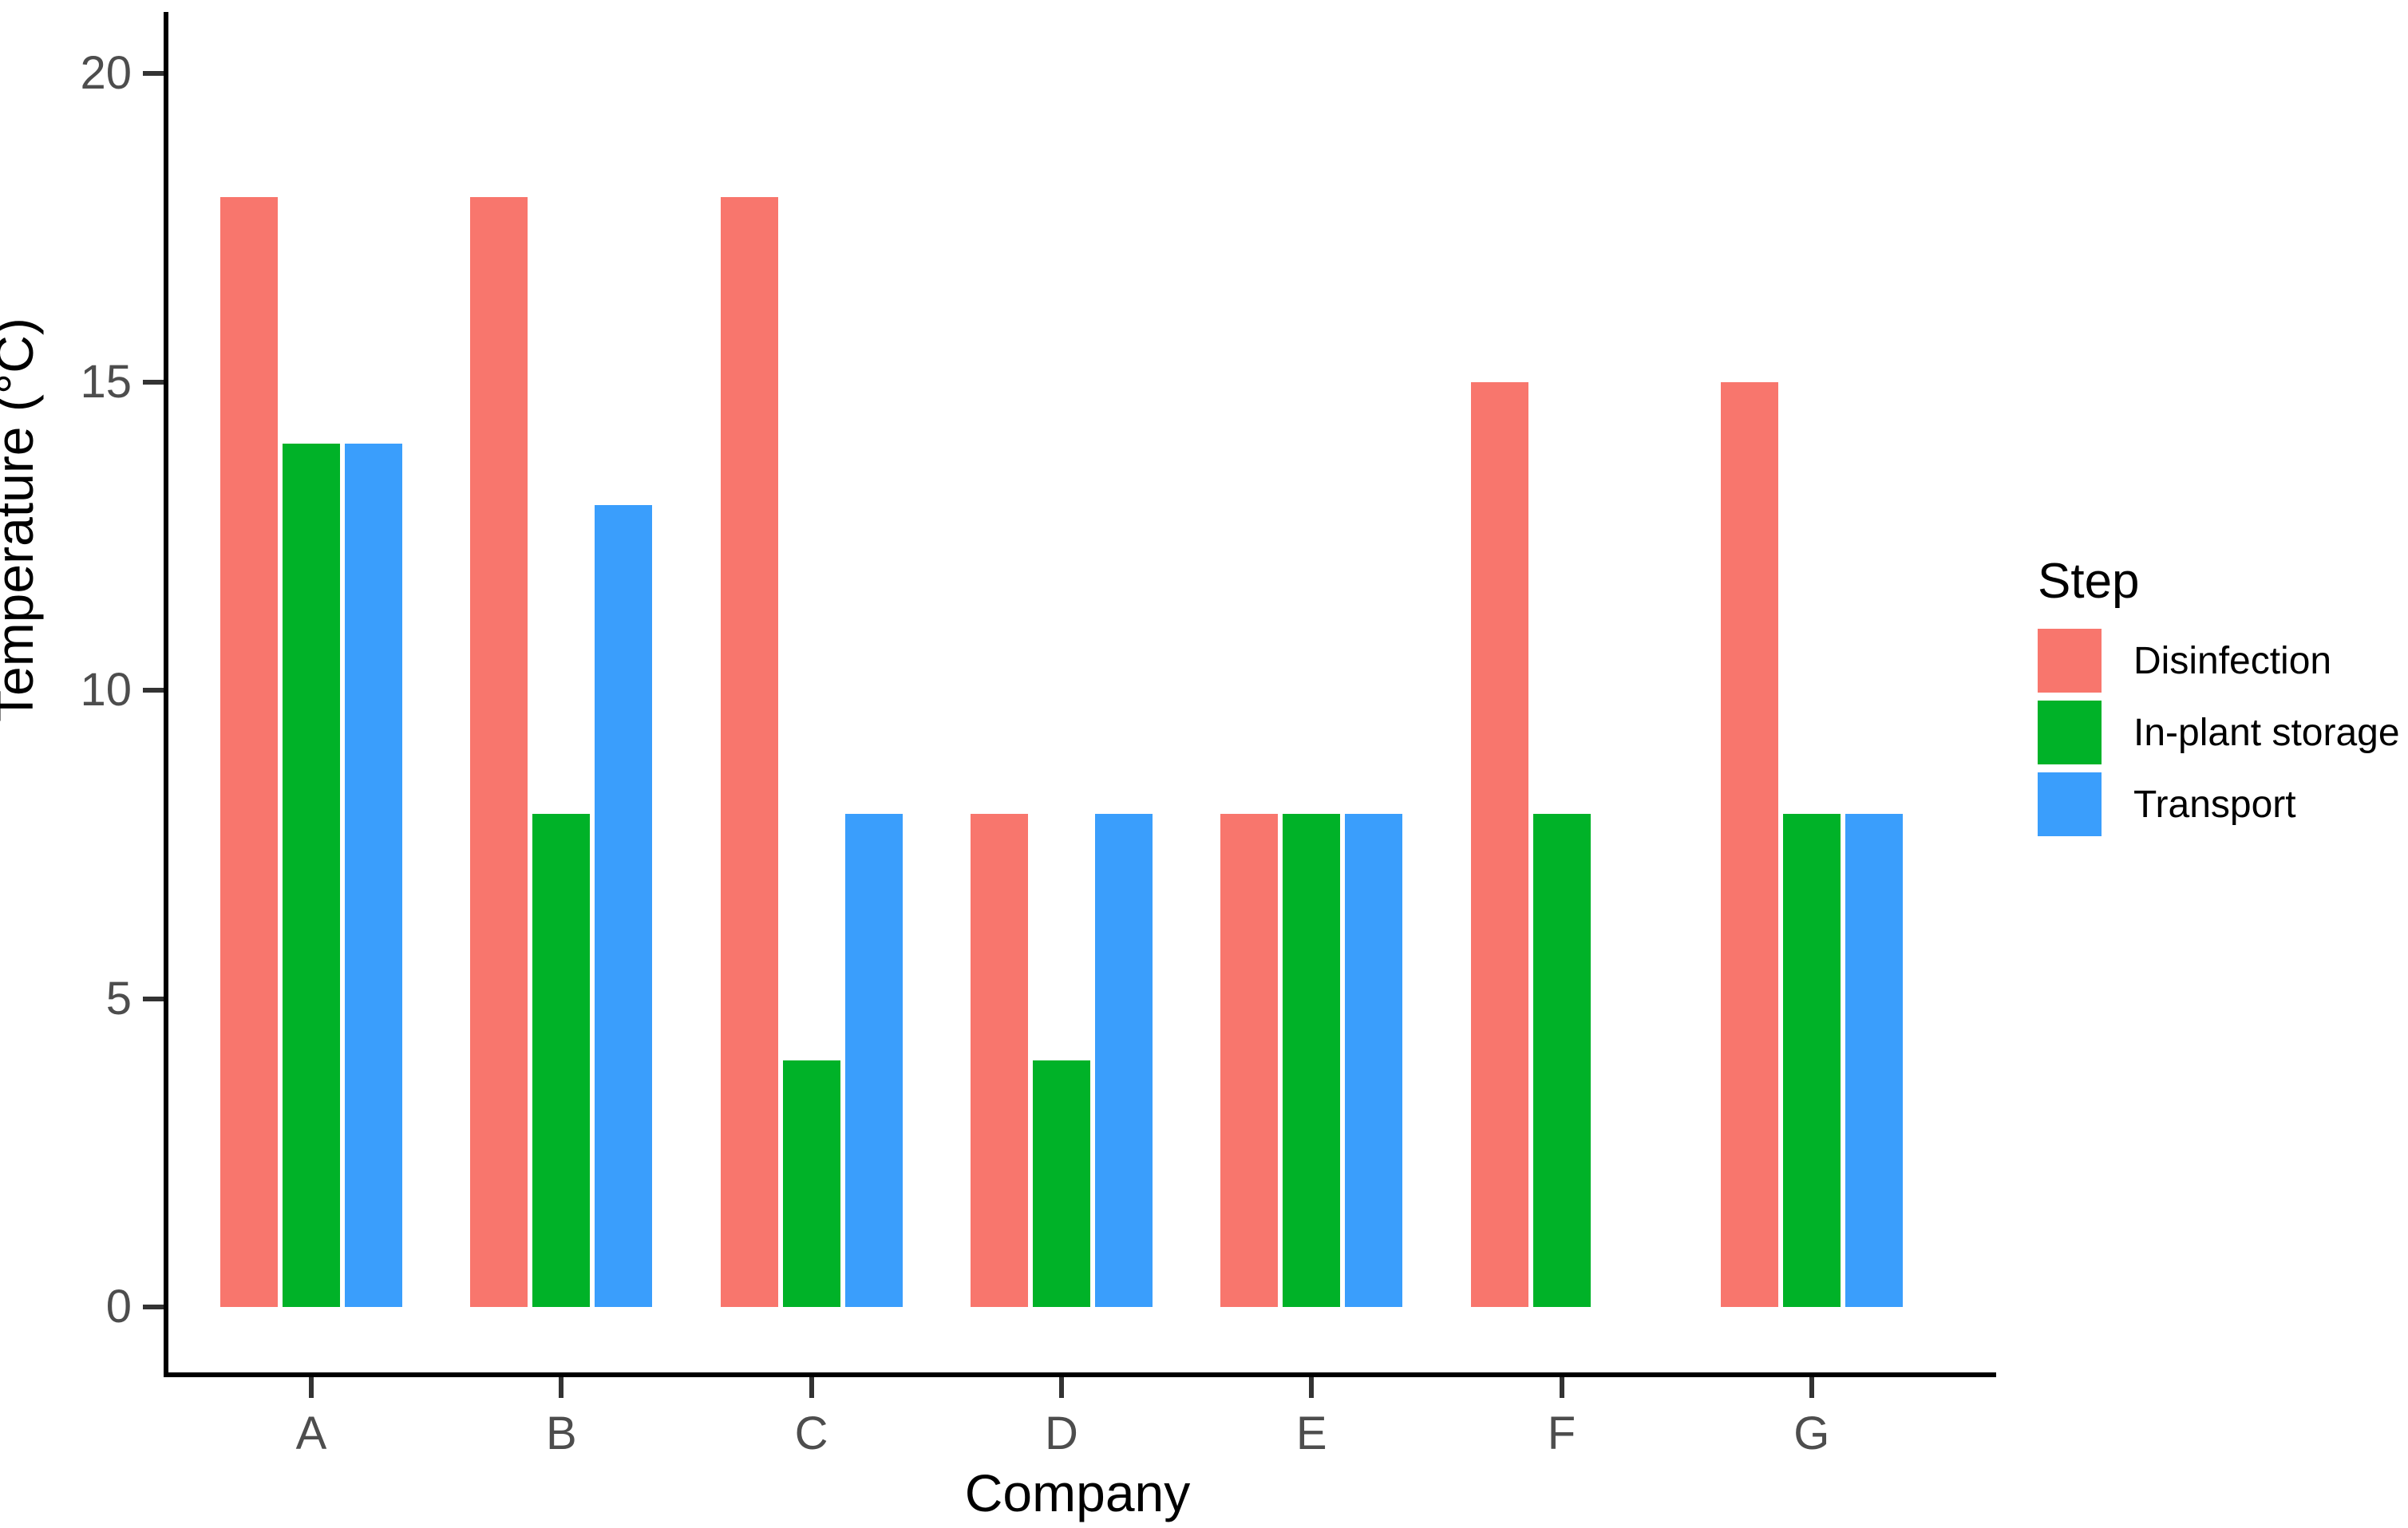 The height and width of the screenshot is (1528, 2408). What do you see at coordinates (1123, 1060) in the screenshot?
I see `bar-D-transport` at bounding box center [1123, 1060].